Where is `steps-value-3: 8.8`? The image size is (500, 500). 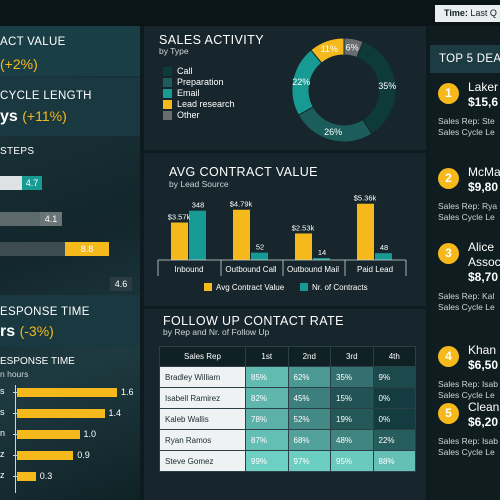
steps-value-3: 8.8 is located at coordinates (87, 249).